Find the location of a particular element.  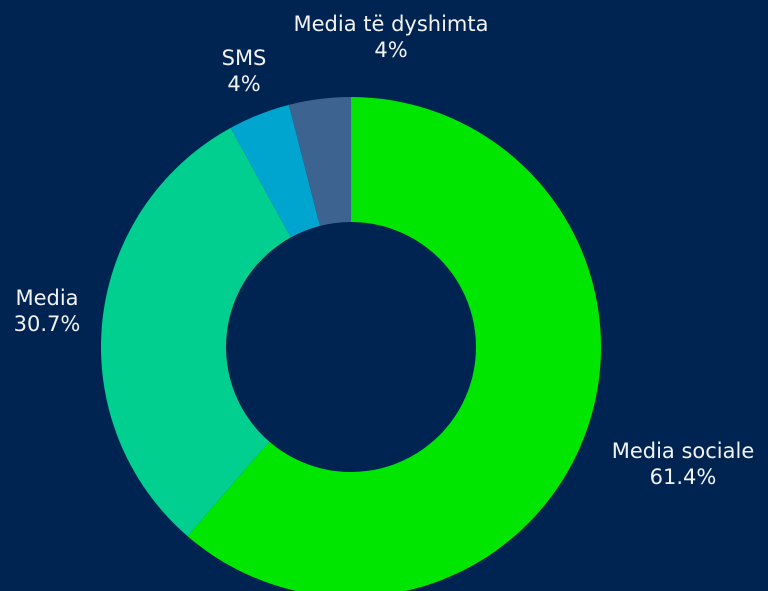

slice-label-value: 61.4% is located at coordinates (683, 477).